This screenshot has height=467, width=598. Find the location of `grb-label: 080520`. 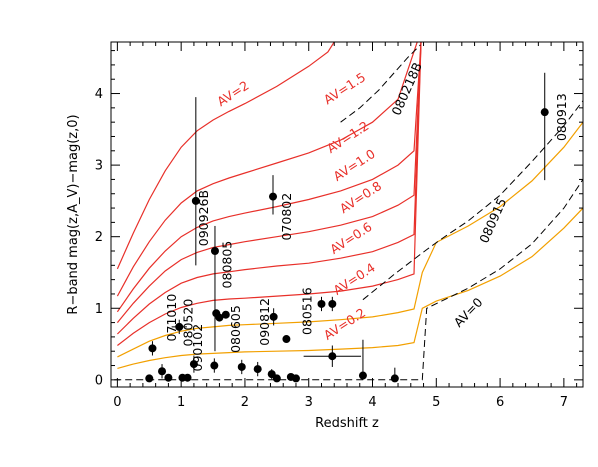

grb-label: 080520 is located at coordinates (188, 323).